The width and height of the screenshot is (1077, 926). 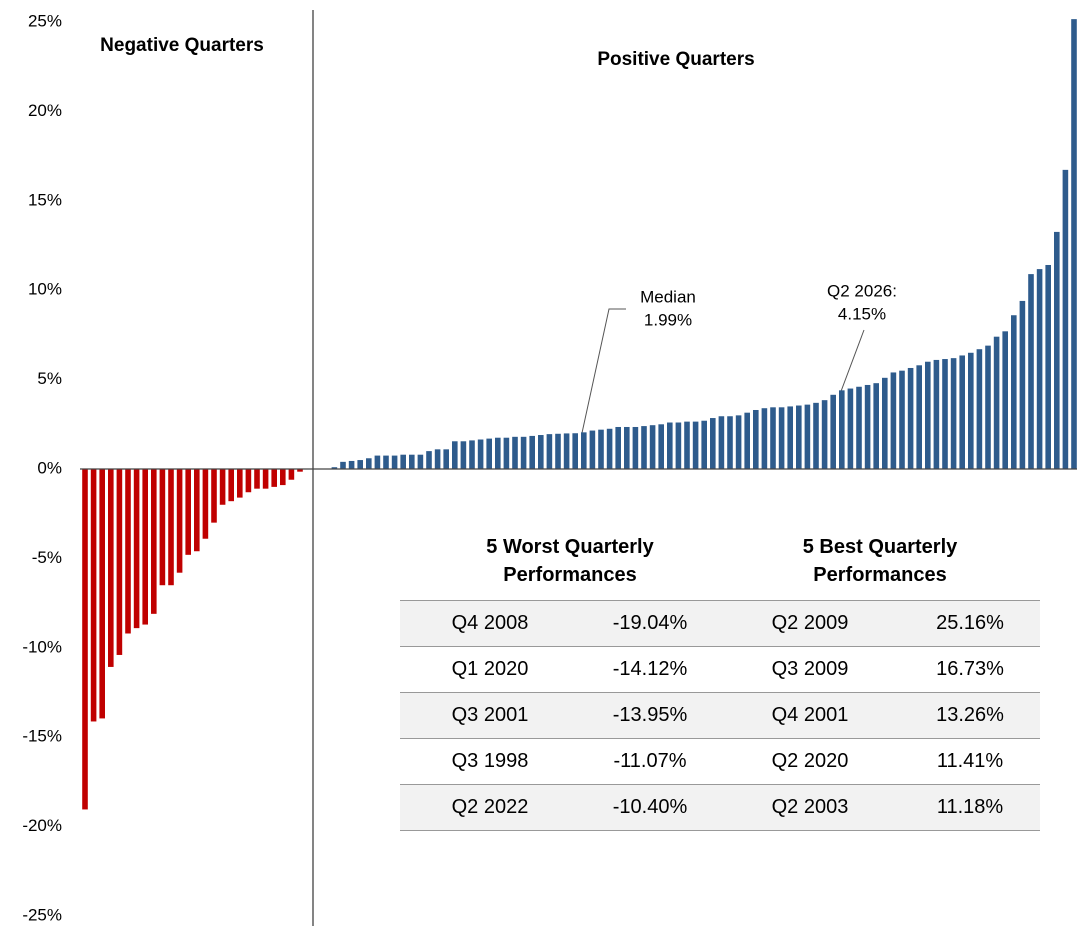 What do you see at coordinates (650, 761) in the screenshot?
I see `table-cell: -11.07%` at bounding box center [650, 761].